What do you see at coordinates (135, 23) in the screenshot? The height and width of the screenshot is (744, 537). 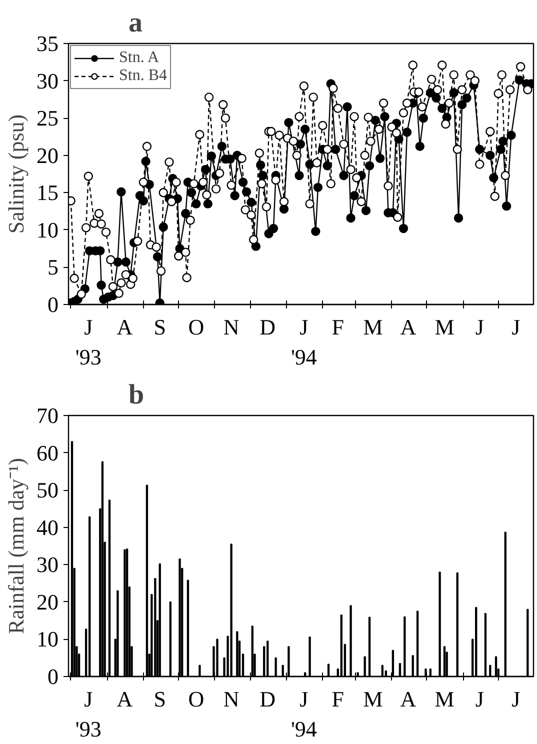 I see `chart-title: a` at bounding box center [135, 23].